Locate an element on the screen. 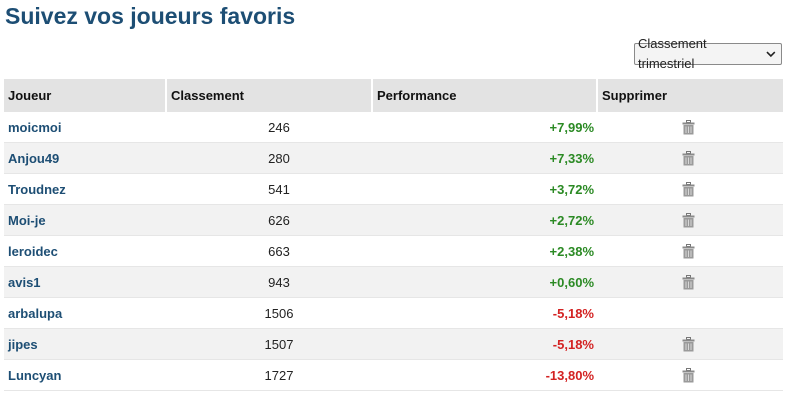 The width and height of the screenshot is (790, 407). header-rank: Classement is located at coordinates (269, 95).